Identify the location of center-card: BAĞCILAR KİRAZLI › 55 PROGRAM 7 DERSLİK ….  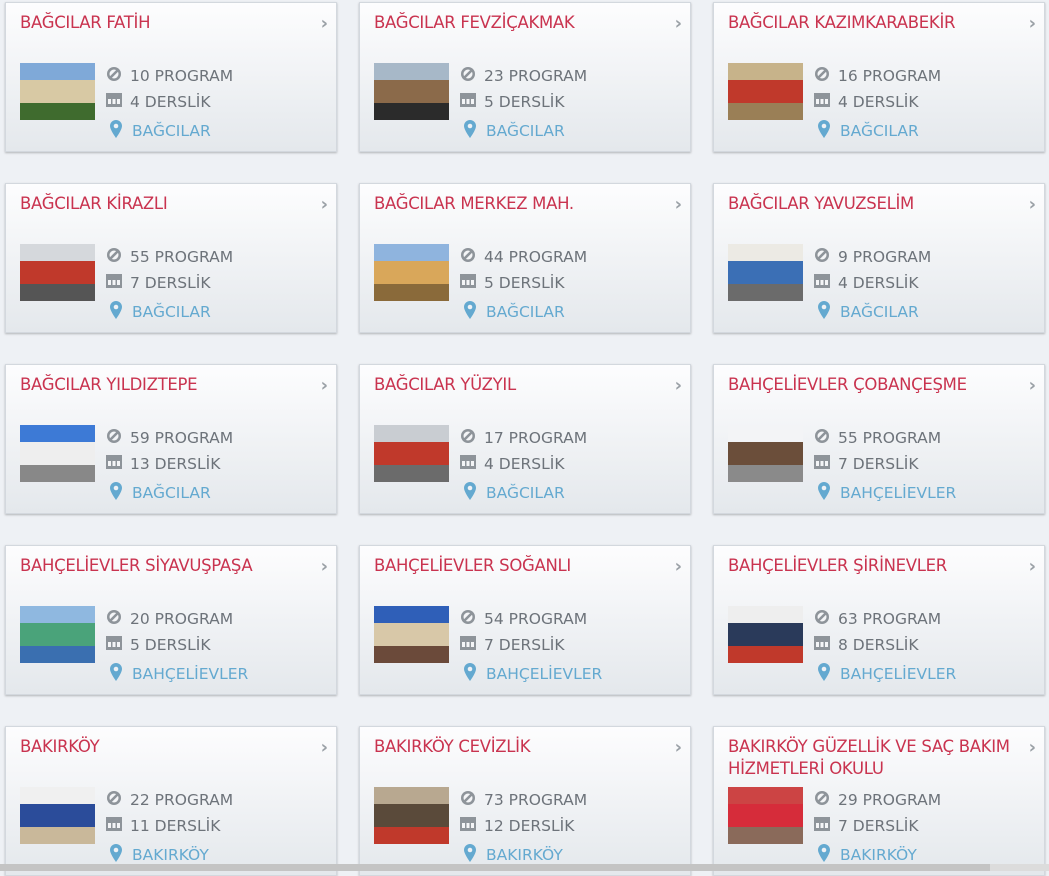
(171, 258).